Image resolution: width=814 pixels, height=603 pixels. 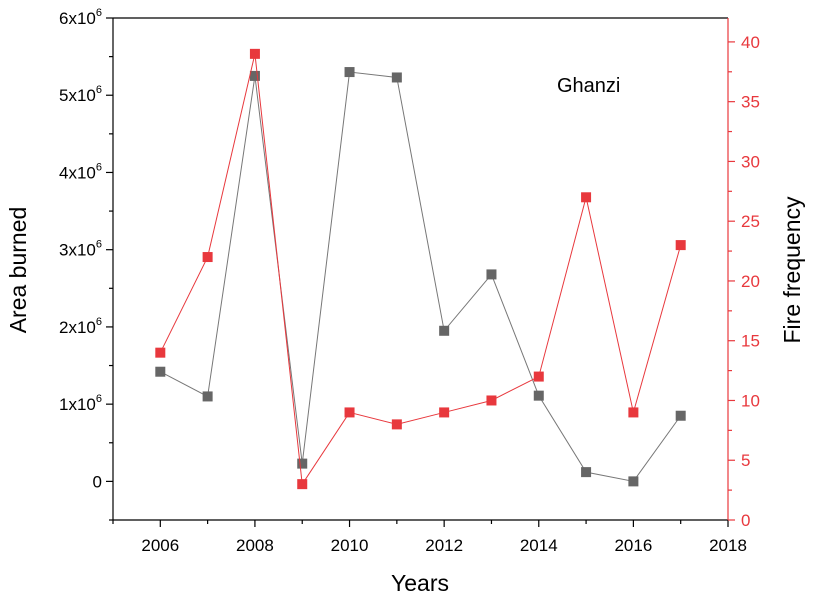 I want to click on right-tick-label: 20, so click(x=750, y=281).